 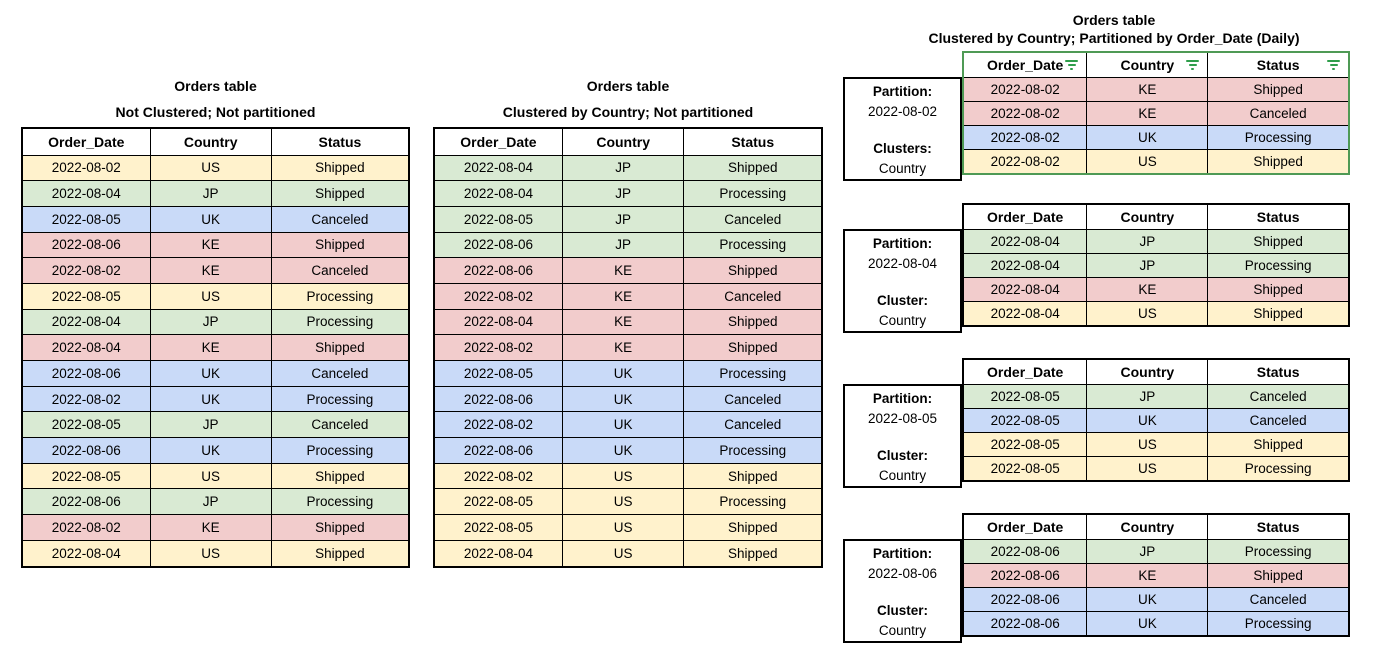 What do you see at coordinates (628, 450) in the screenshot?
I see `table-row: 2022-08-06 UK Processing` at bounding box center [628, 450].